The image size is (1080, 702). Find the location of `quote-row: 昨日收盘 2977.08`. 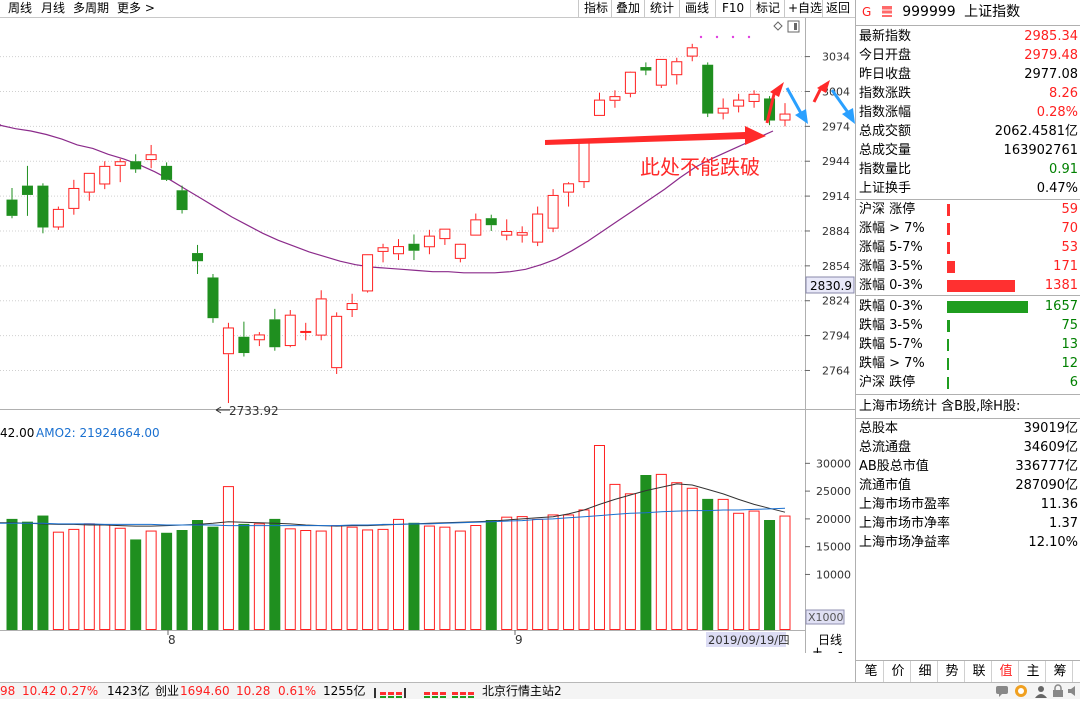

quote-row: 昨日收盘 2977.08 is located at coordinates (968, 74).